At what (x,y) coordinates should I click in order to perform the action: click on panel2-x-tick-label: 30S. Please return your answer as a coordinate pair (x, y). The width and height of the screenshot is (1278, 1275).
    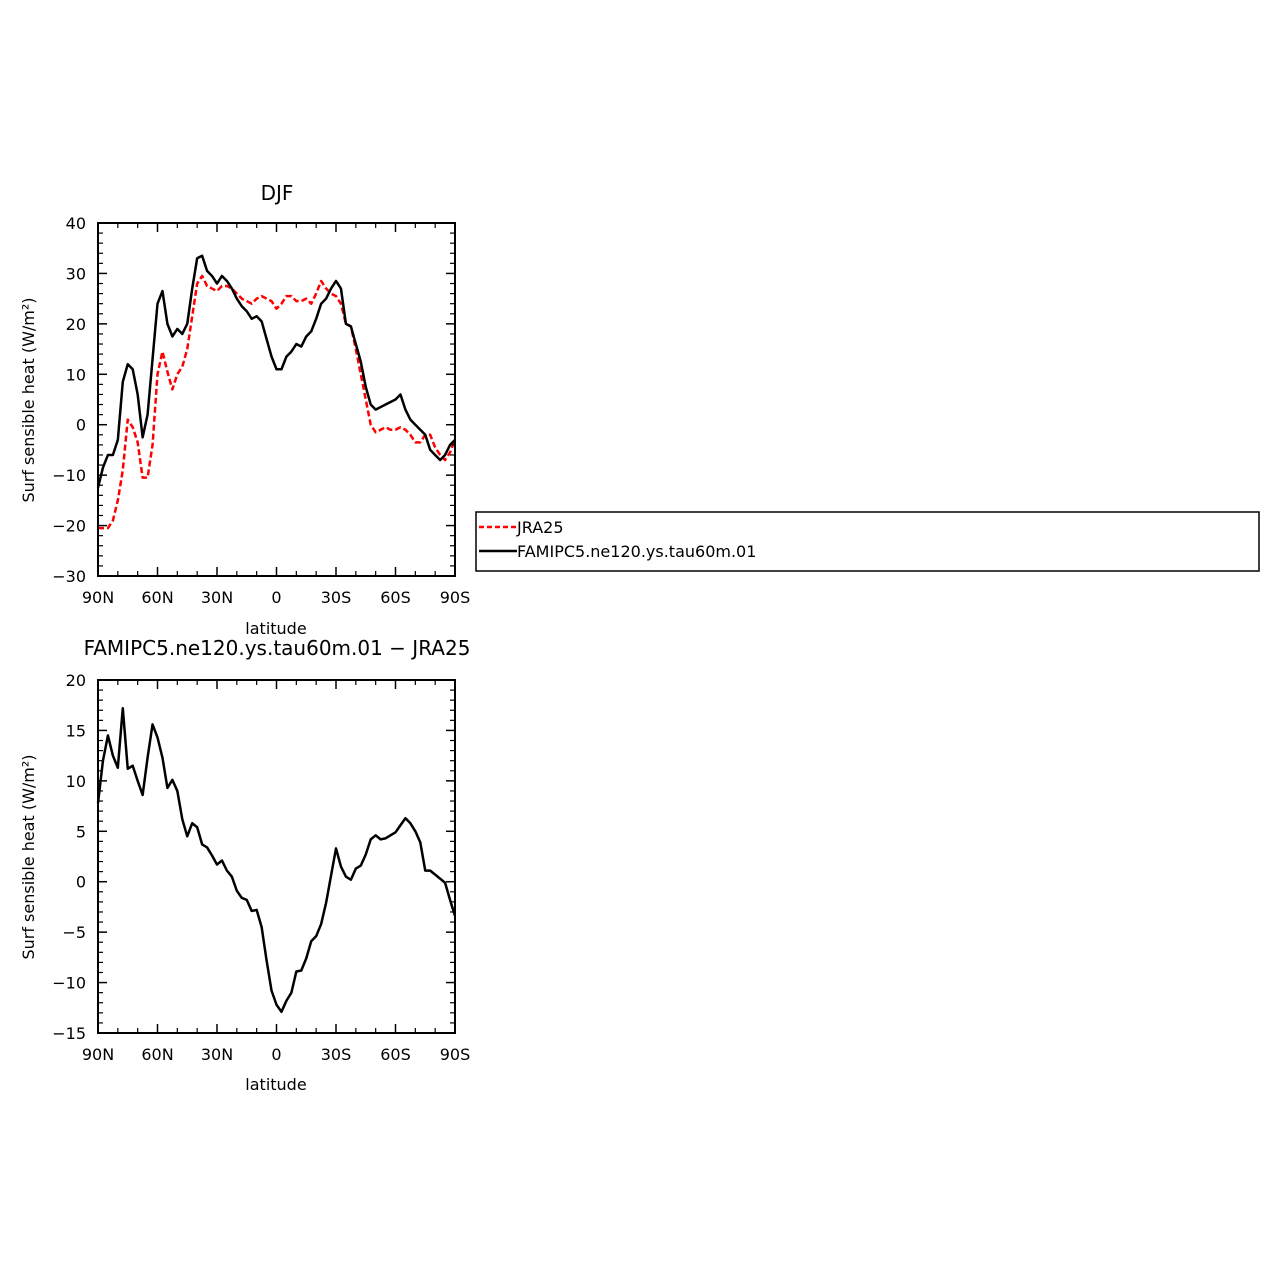
    Looking at the image, I should click on (336, 1054).